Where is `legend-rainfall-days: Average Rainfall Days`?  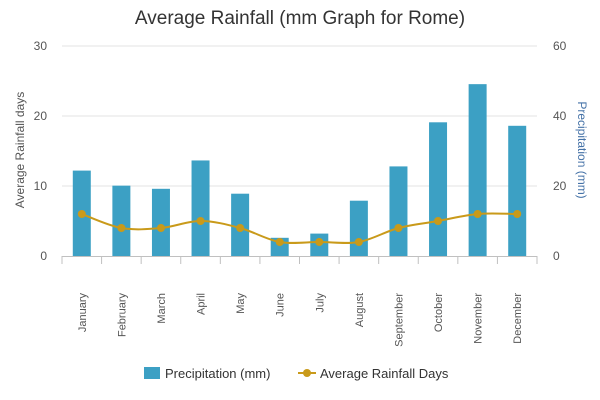 legend-rainfall-days: Average Rainfall Days is located at coordinates (384, 373).